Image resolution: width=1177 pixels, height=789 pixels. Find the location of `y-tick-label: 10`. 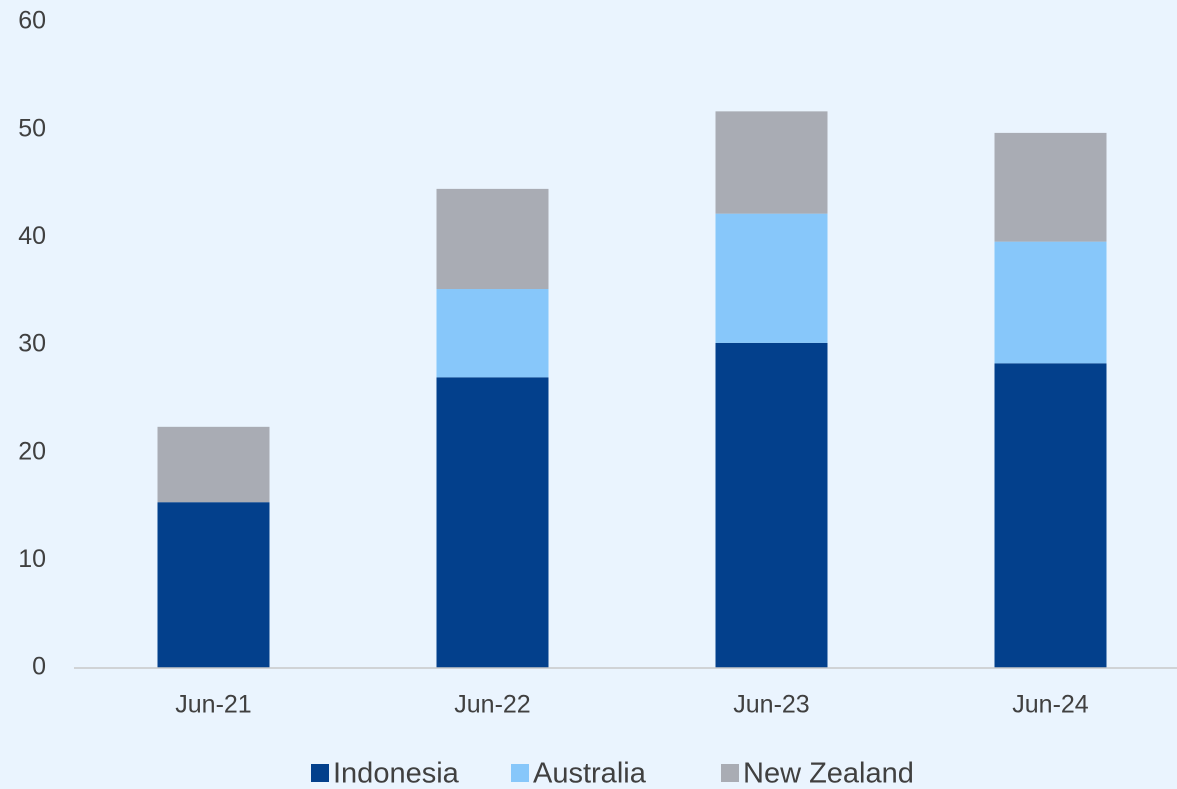

y-tick-label: 10 is located at coordinates (32, 559).